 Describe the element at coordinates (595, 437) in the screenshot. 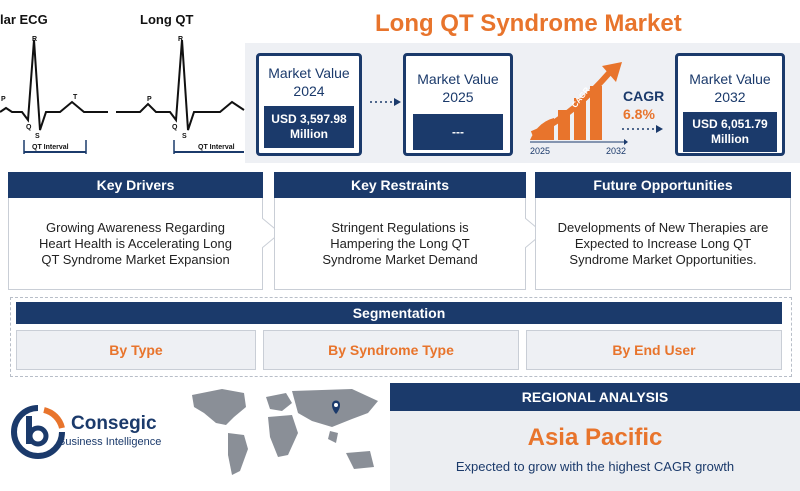

I see `region-name: Asia Pacific` at that location.